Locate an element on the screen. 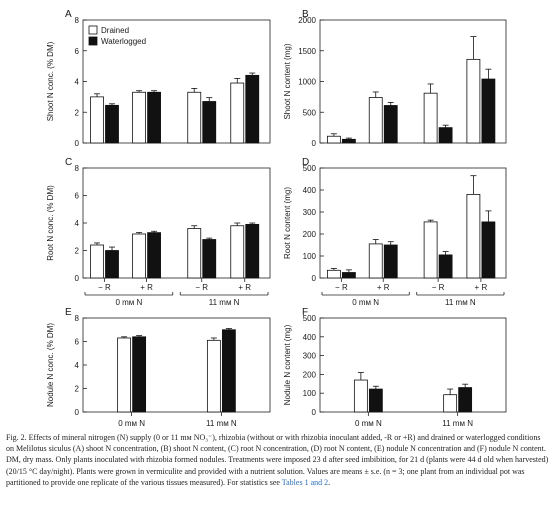 Image resolution: width=554 pixels, height=529 pixels. y-tick-label: 4 is located at coordinates (77, 223).